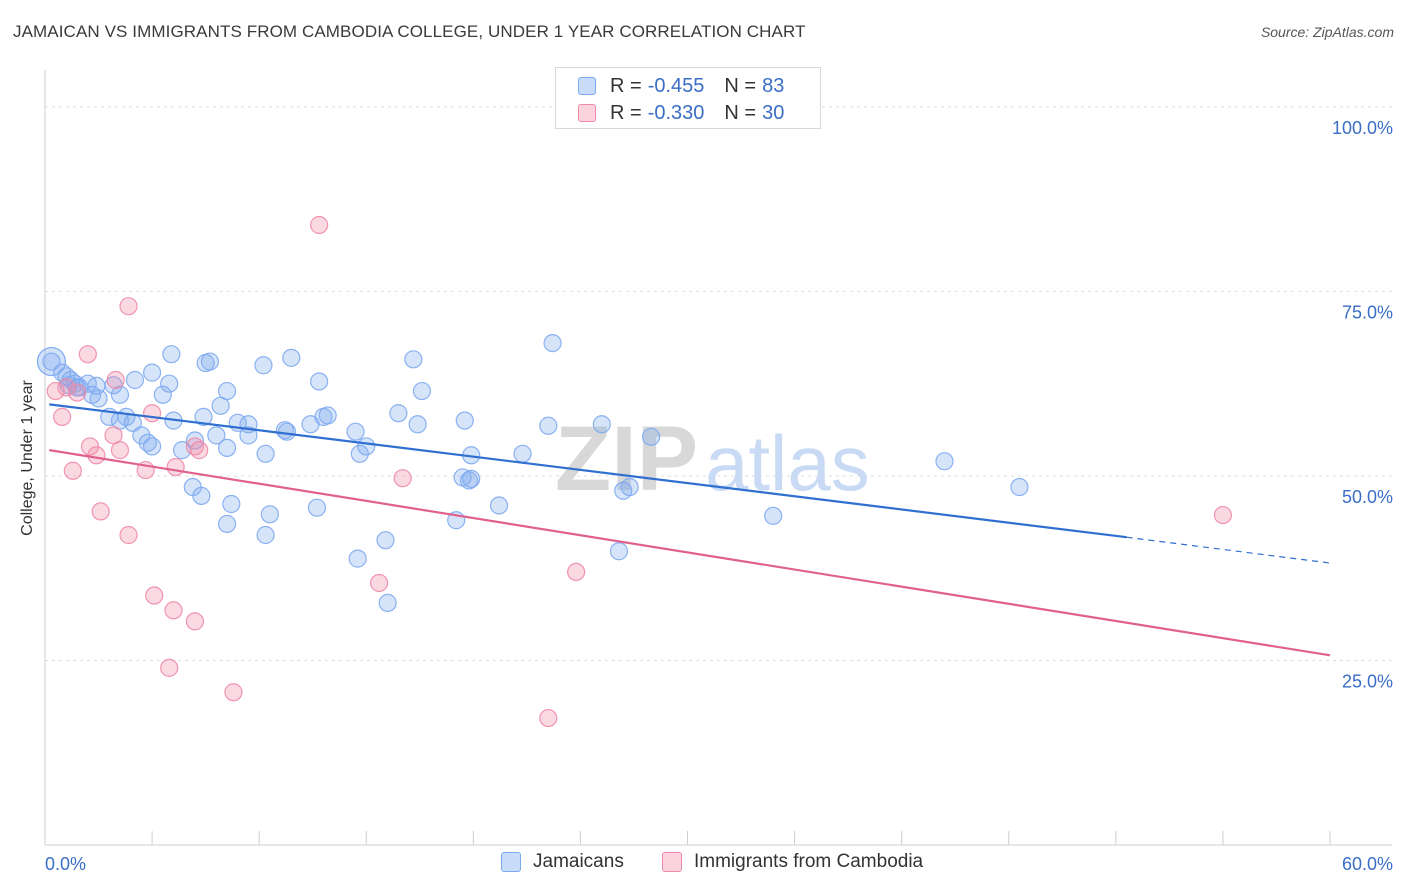  I want to click on legend-label-cambodia: Immigrants from Cambodia, so click(809, 861).